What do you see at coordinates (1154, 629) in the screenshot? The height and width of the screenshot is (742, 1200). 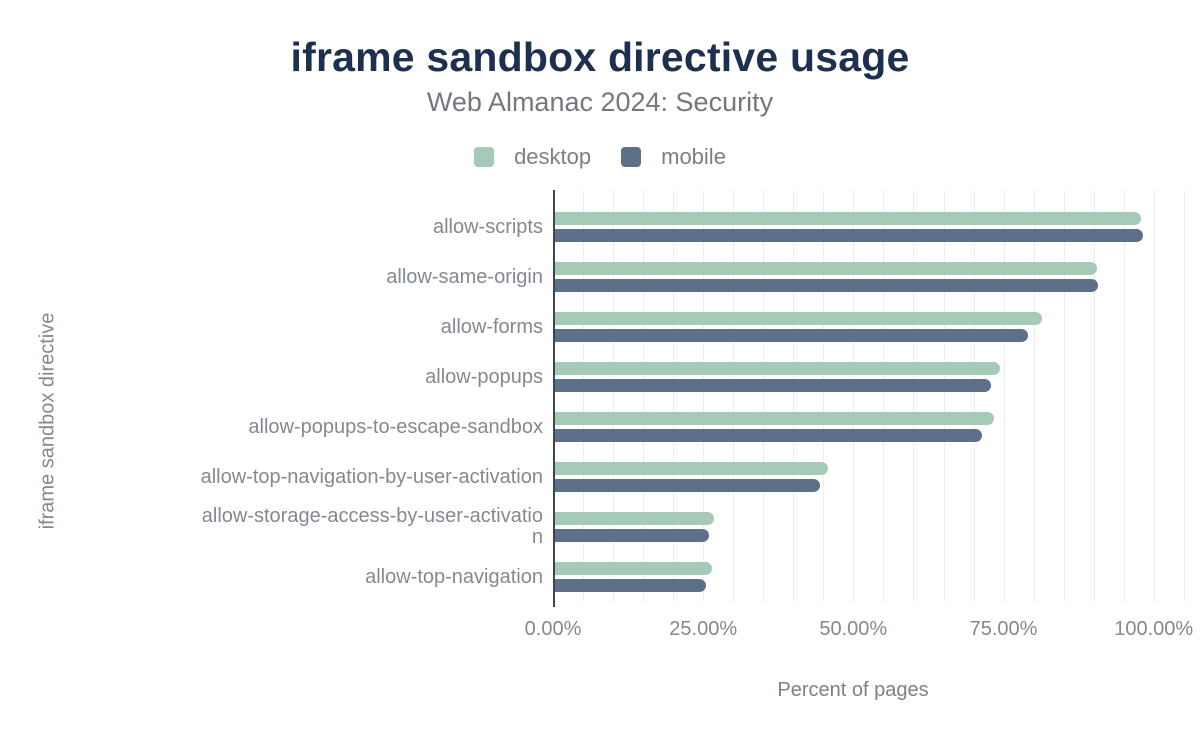 I see `x-tick-label: 100.00%` at bounding box center [1154, 629].